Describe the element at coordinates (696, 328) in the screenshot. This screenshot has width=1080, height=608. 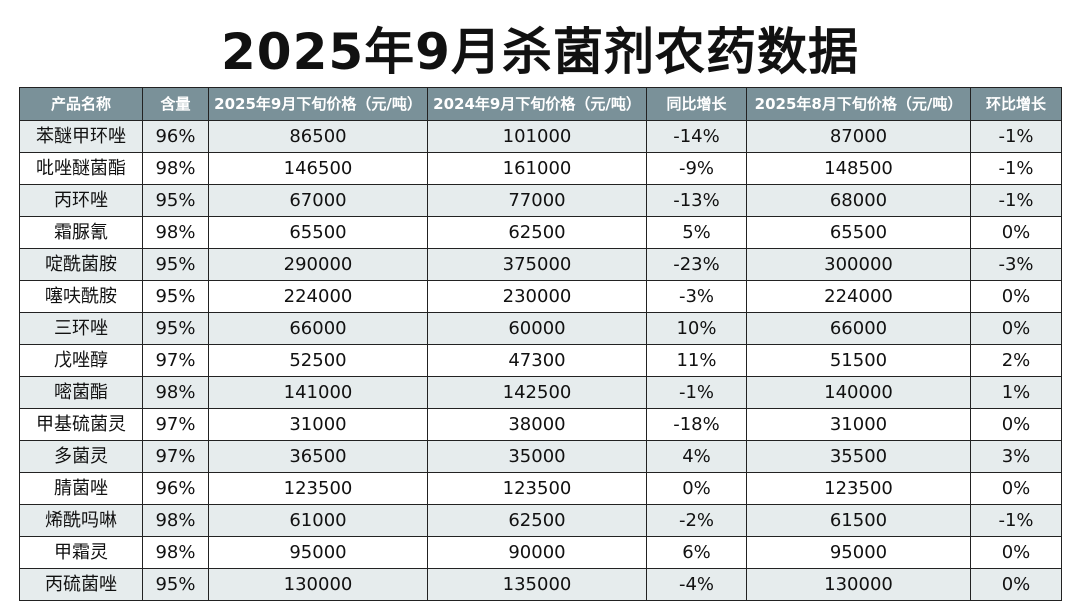
I see `yoy-growth-cell: 10%` at that location.